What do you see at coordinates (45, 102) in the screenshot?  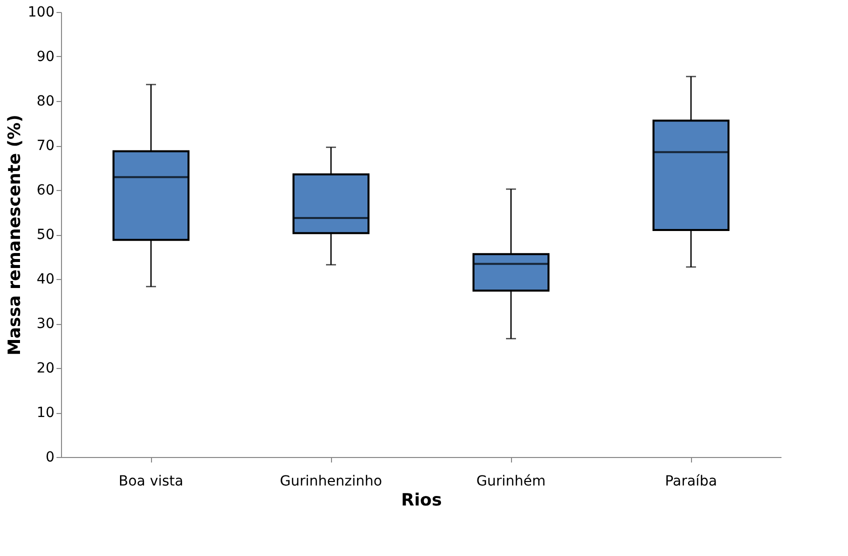 I see `y-tick-label: 80` at bounding box center [45, 102].